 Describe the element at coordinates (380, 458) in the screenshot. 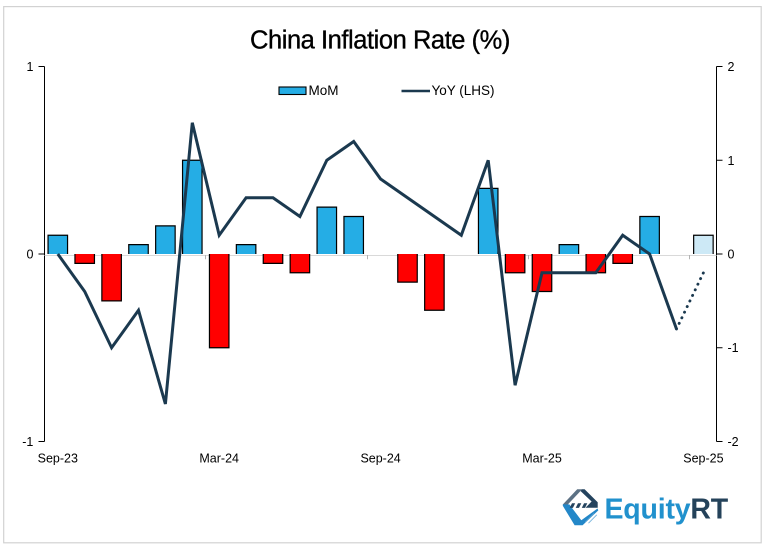

I see `svg-text: Sep-24` at that location.